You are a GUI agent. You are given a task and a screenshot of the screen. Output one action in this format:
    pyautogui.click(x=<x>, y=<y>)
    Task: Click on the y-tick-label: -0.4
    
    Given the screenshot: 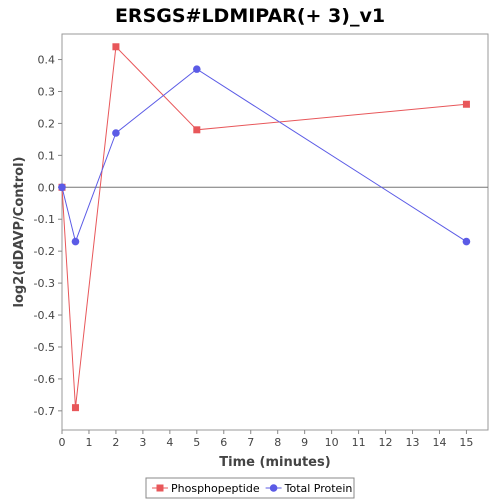 What is the action you would take?
    pyautogui.click(x=44, y=315)
    